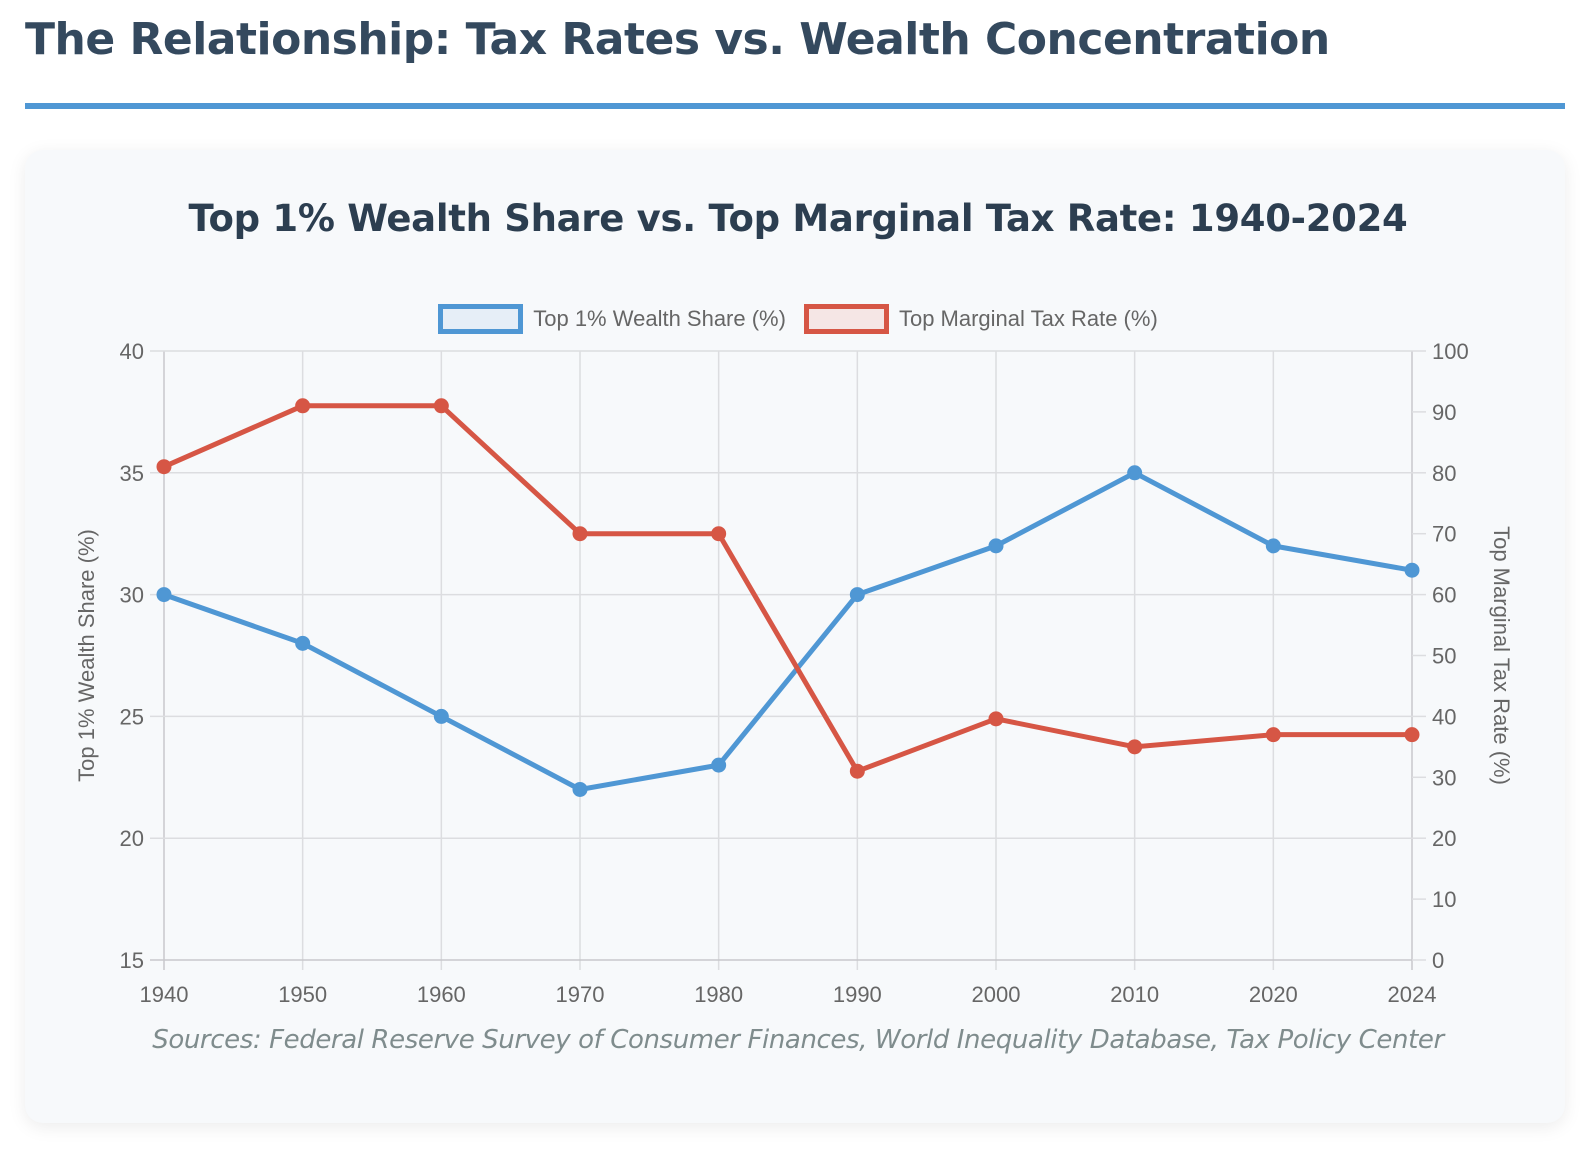 The image size is (1596, 1152). I want to click on legend-item-tax-rate: Top Marginal Tax Rate (%), so click(980, 319).